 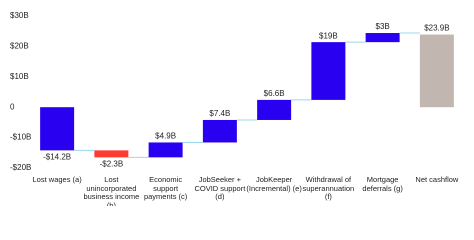 What do you see at coordinates (436, 28) in the screenshot?
I see `value-label: $23.9B` at bounding box center [436, 28].